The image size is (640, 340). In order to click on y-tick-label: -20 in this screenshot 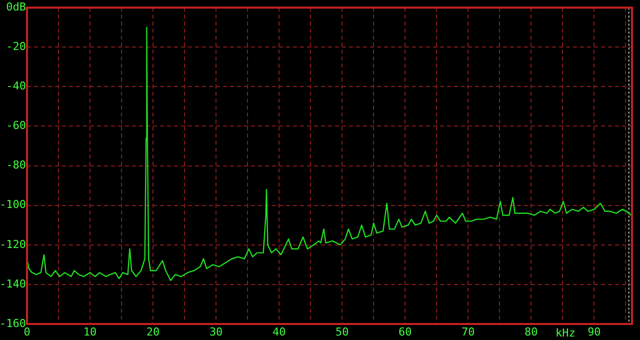, I will do `click(16, 47)`.